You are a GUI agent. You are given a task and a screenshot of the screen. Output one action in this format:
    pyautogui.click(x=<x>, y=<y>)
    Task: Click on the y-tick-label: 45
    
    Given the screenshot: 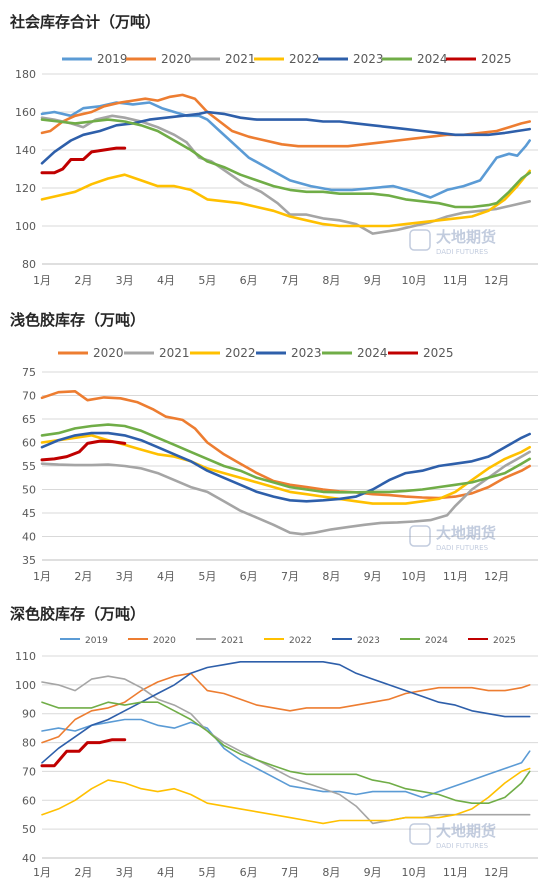 What is the action you would take?
    pyautogui.click(x=29, y=513)
    